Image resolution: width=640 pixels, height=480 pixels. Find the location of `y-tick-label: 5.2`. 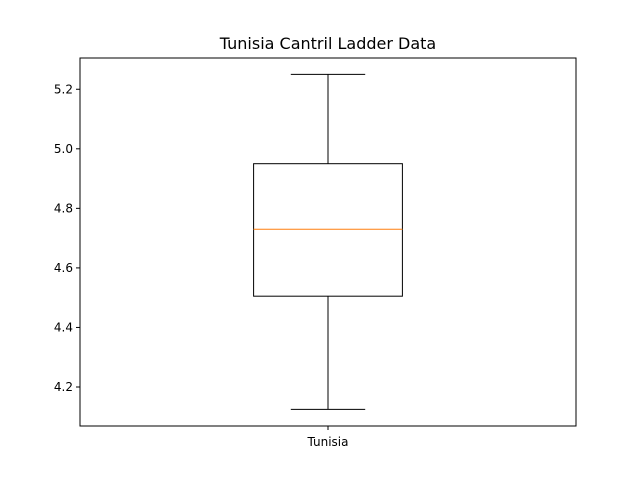

y-tick-label: 5.2 is located at coordinates (63, 89).